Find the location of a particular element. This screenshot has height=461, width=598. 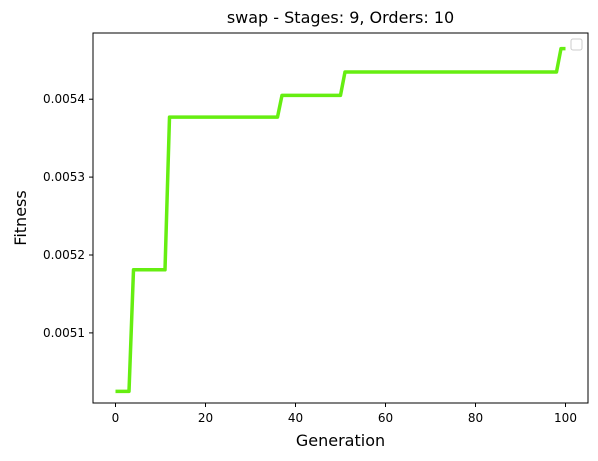

y-tick-label: 0.0051 is located at coordinates (64, 333).